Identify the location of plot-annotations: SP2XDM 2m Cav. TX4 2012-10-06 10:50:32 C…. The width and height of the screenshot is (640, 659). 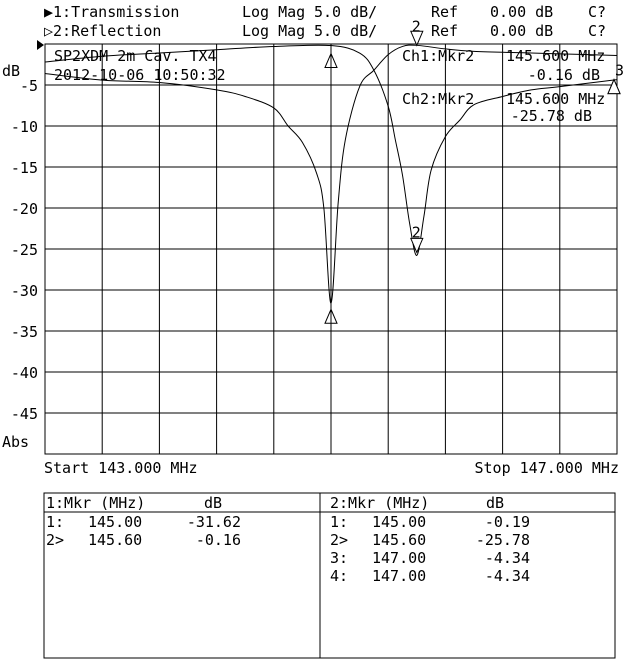
(329, 86).